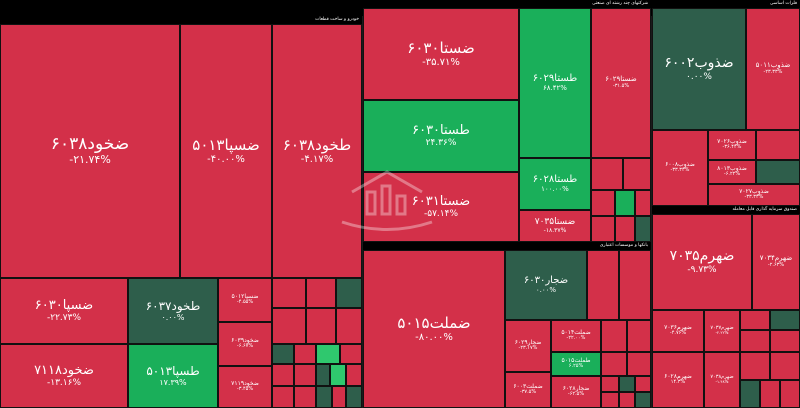 The height and width of the screenshot is (408, 800). Describe the element at coordinates (441, 142) in the screenshot. I see `tile-change: ۲۴.۳۶%` at that location.